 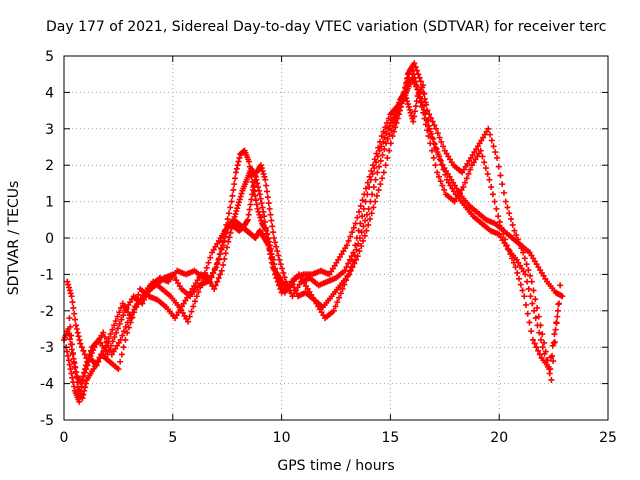 What do you see at coordinates (390, 438) in the screenshot?
I see `x-tick-label: 15` at bounding box center [390, 438].